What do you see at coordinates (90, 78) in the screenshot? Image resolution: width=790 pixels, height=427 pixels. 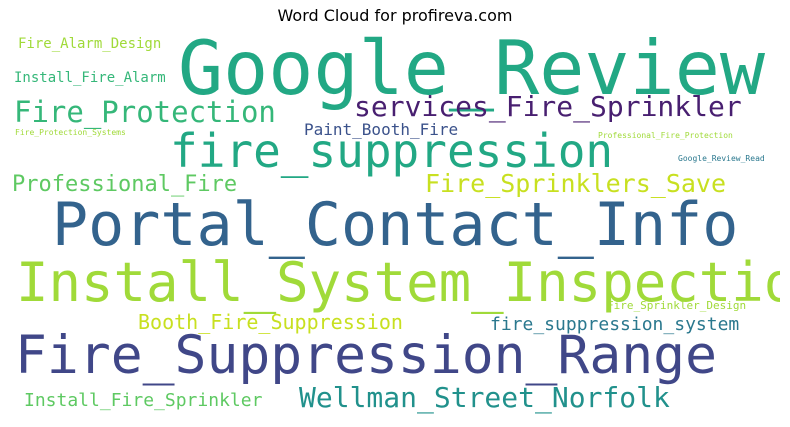 I see `word-install-fire-alarm: Install_Fire_Alarm` at bounding box center [90, 78].